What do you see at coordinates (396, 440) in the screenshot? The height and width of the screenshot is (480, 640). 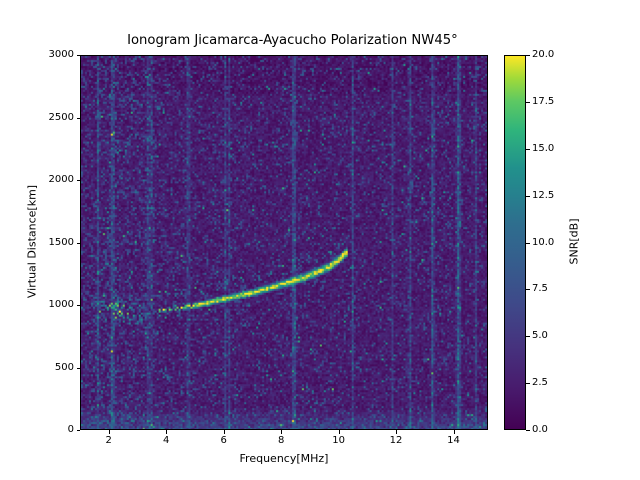 I see `x-tick-label: 12` at bounding box center [396, 440].